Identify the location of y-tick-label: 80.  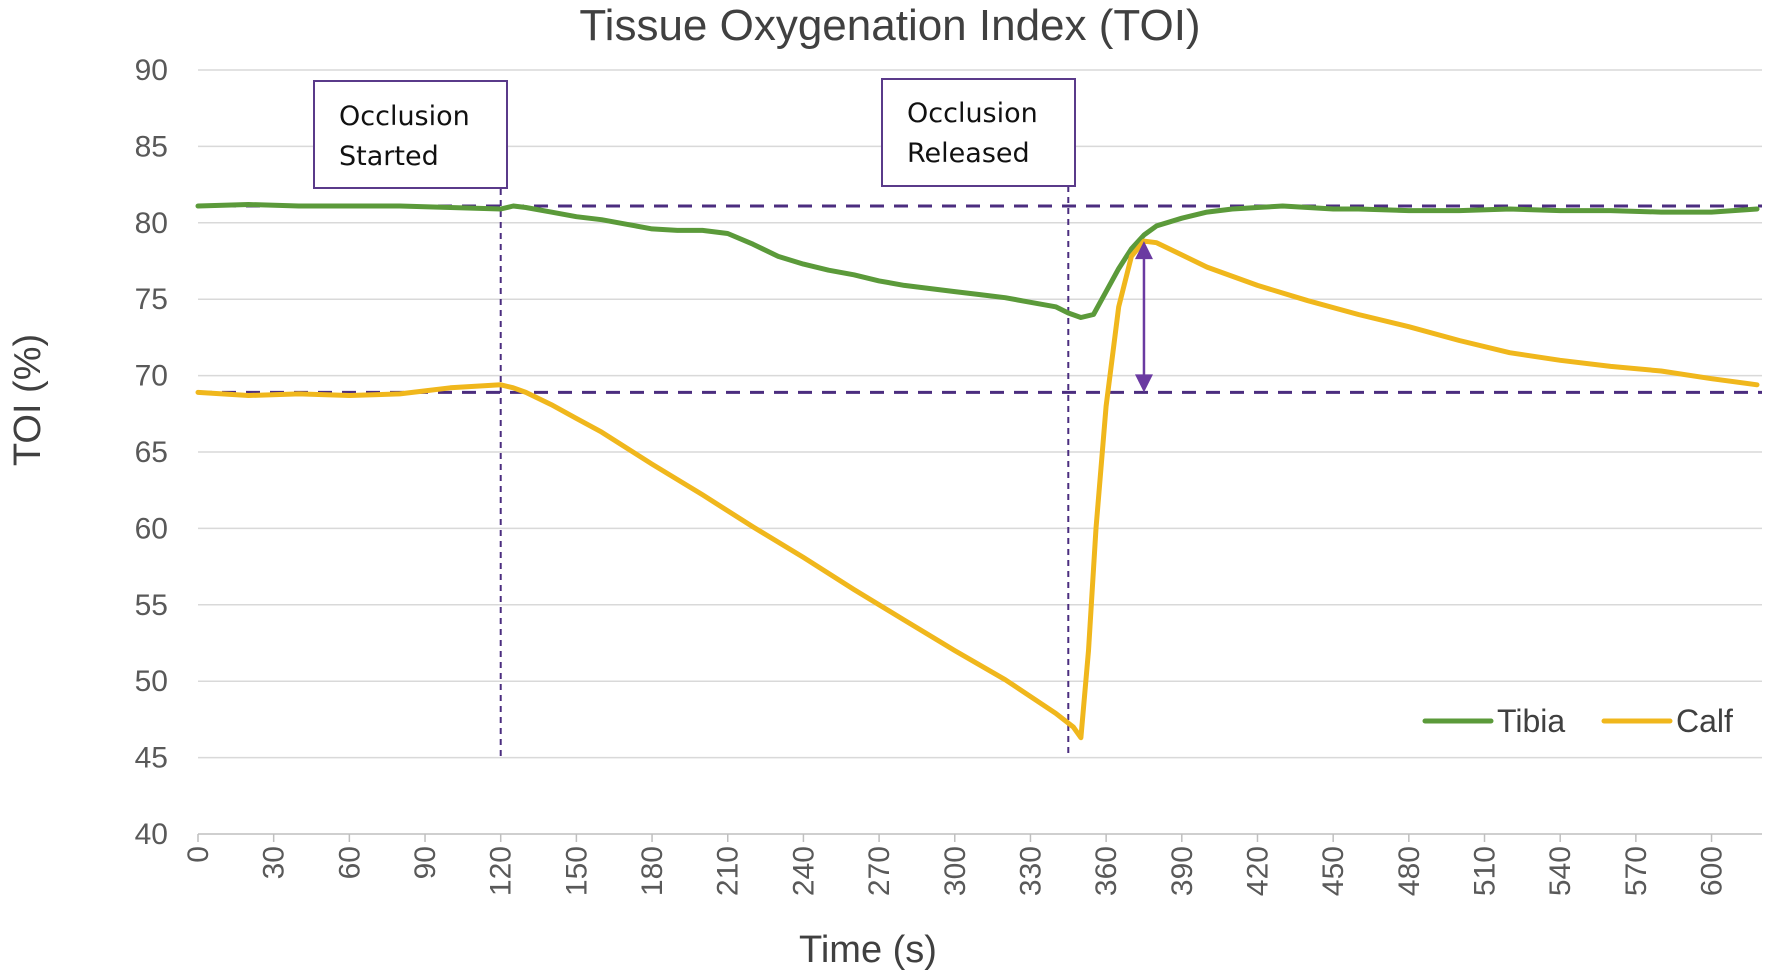
(151, 223).